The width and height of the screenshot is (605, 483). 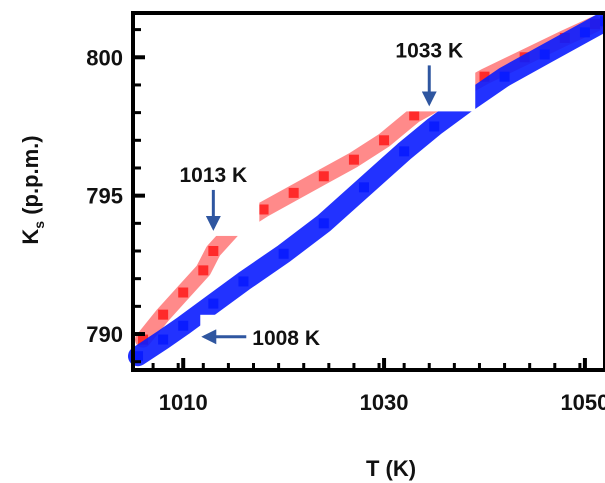 I want to click on annotation-label: 1008 K, so click(x=286, y=338).